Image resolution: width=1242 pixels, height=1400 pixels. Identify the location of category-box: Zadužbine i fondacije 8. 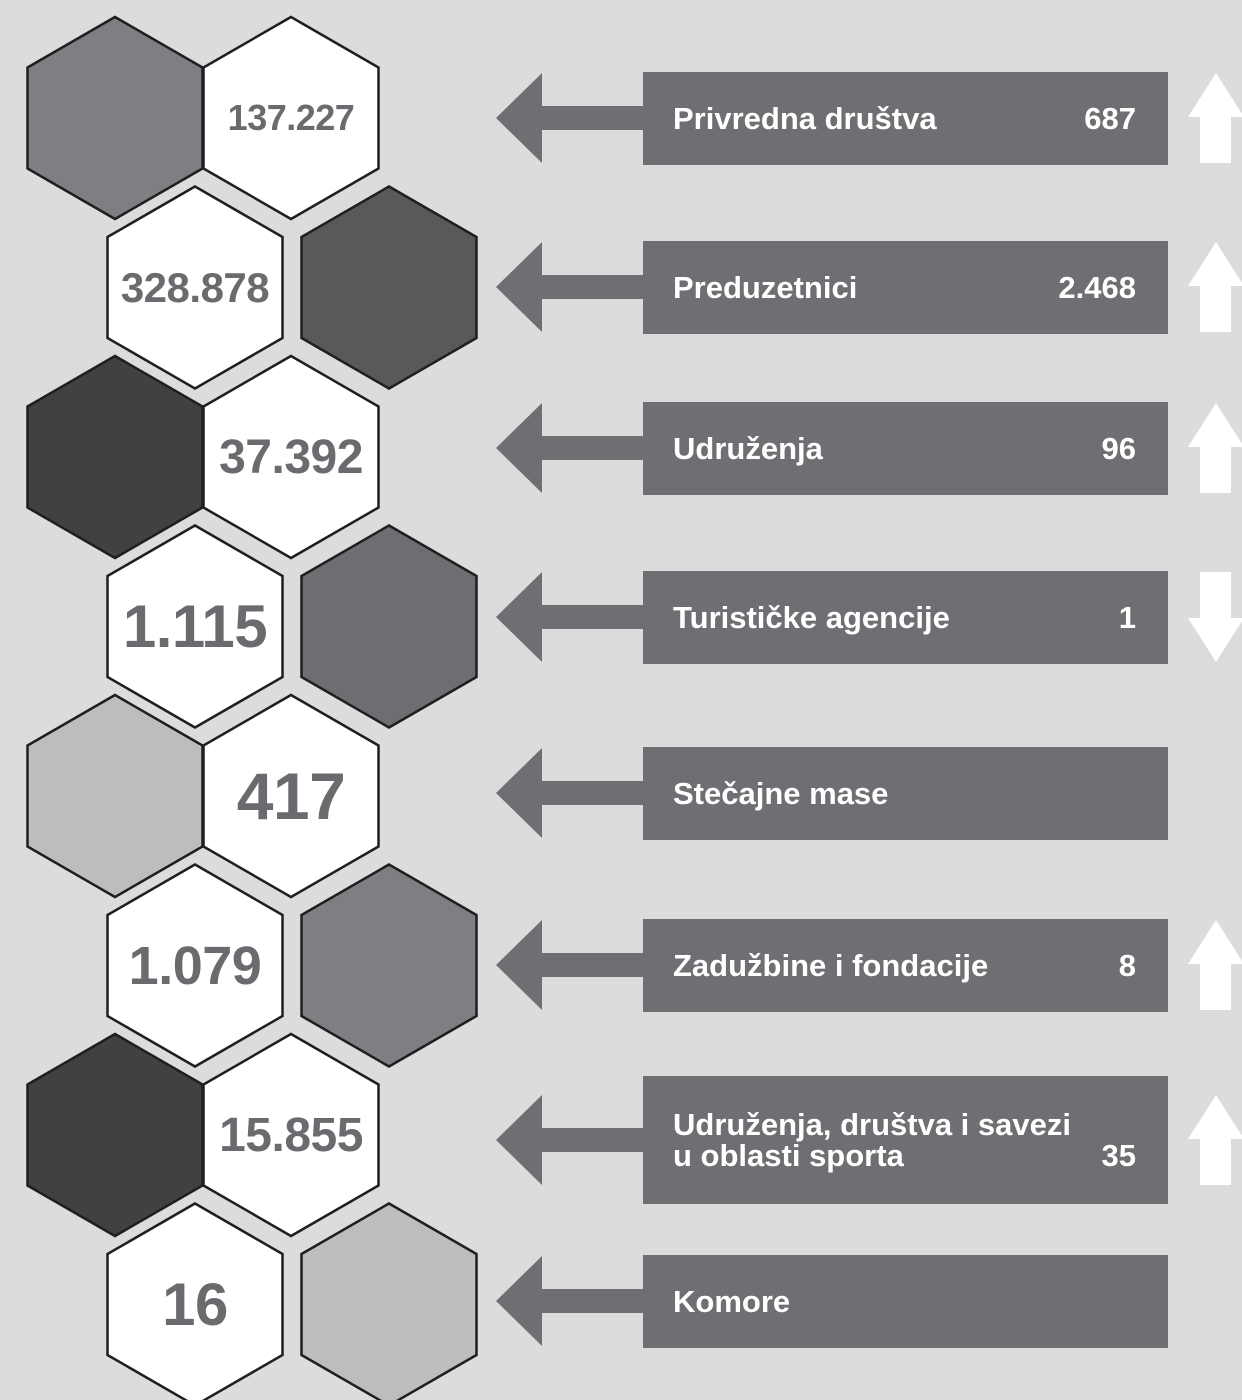
(905, 965).